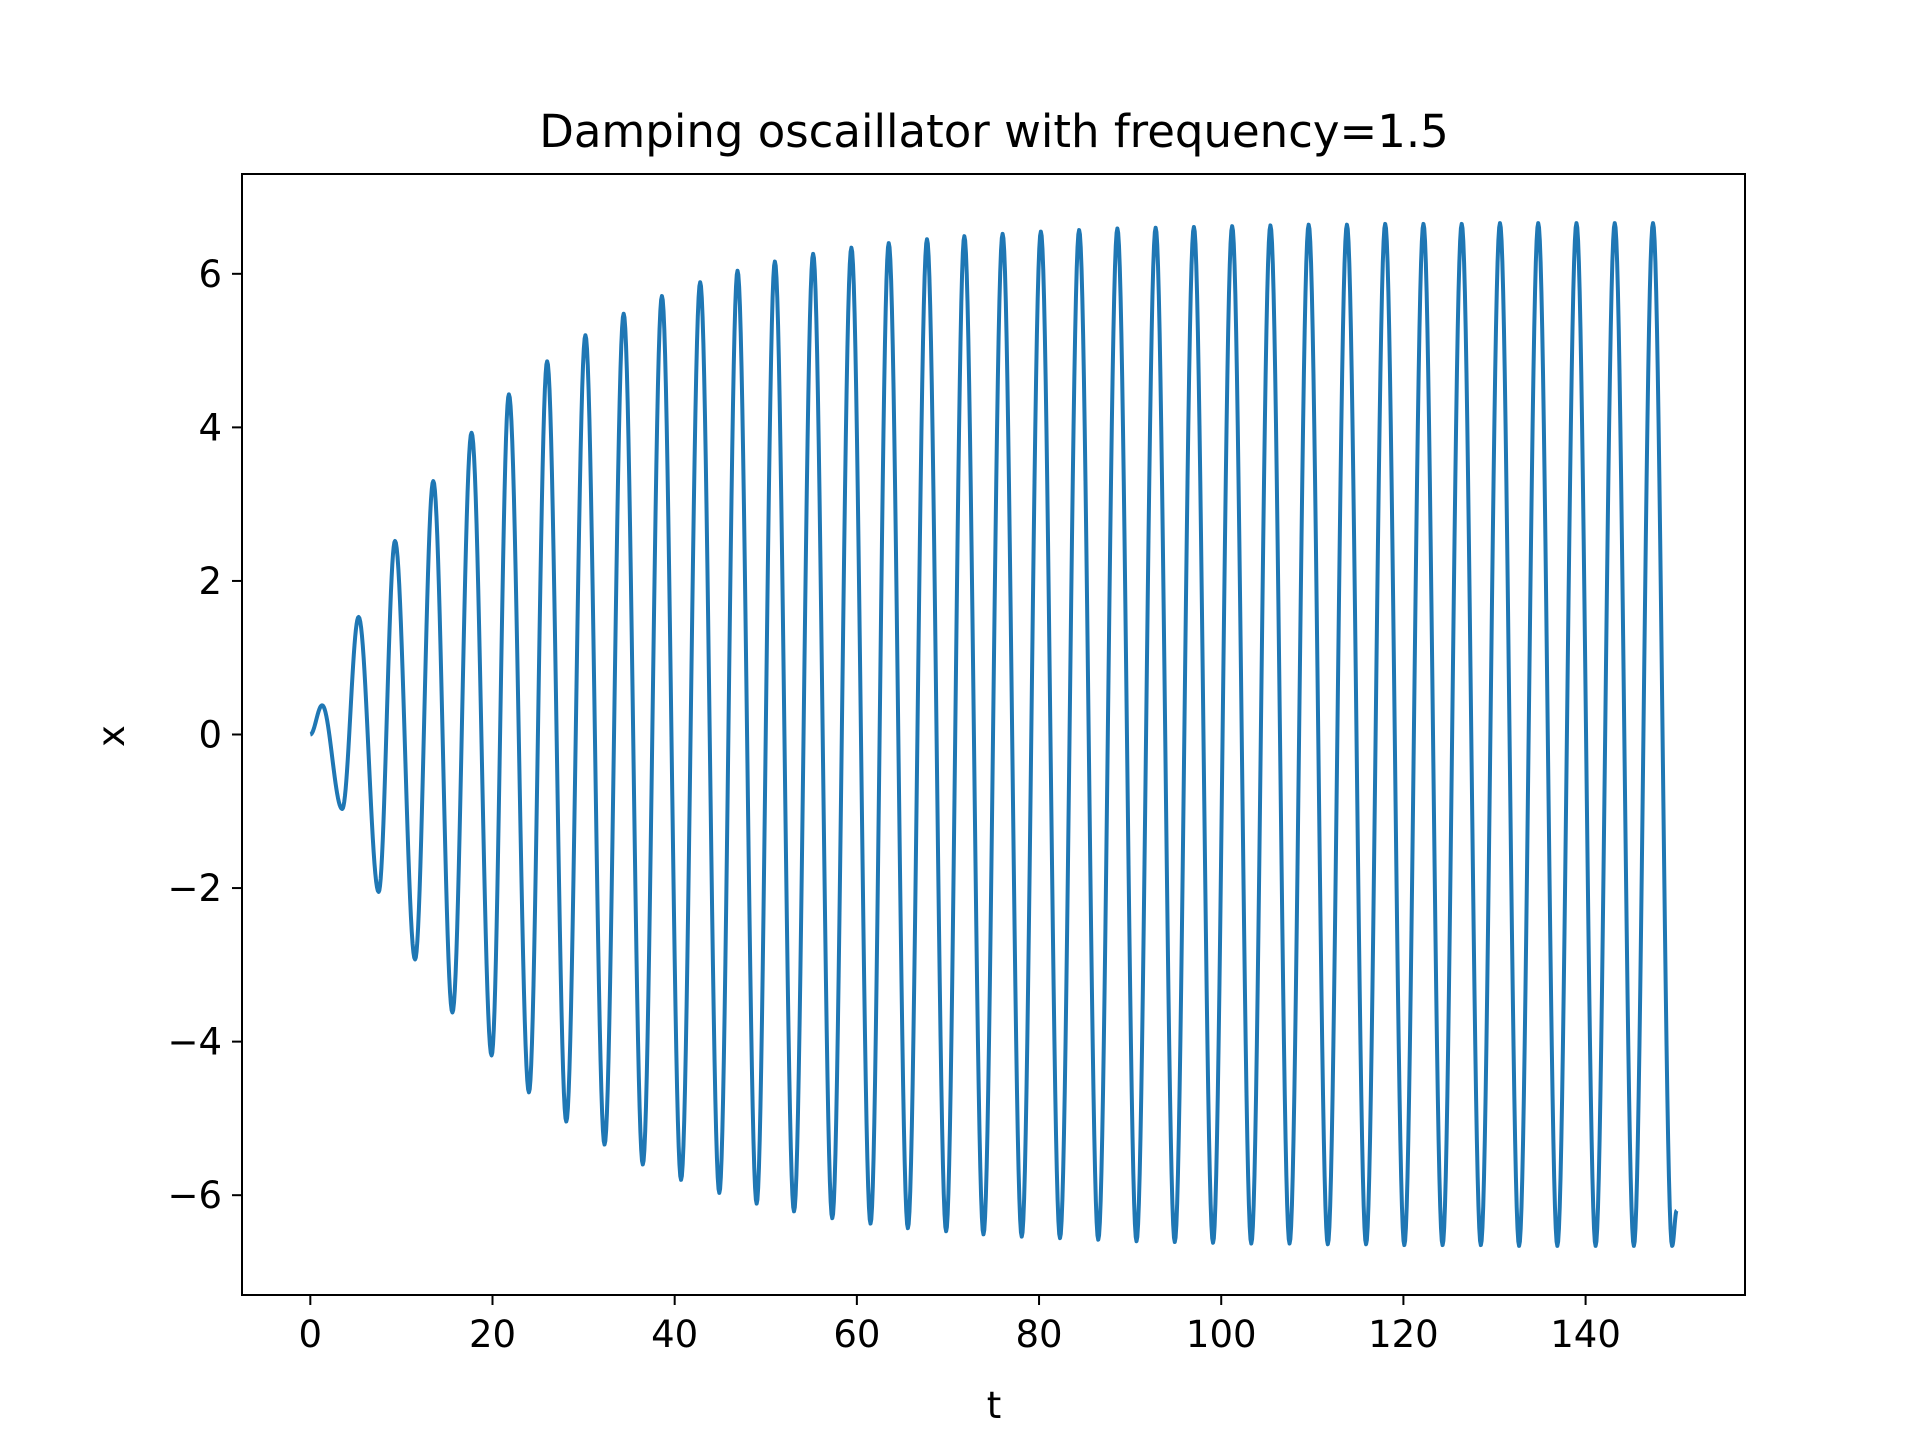  Describe the element at coordinates (960, 1325) in the screenshot. I see `x-axis-ticks: 0 20 40 60 80 100 120 140` at that location.